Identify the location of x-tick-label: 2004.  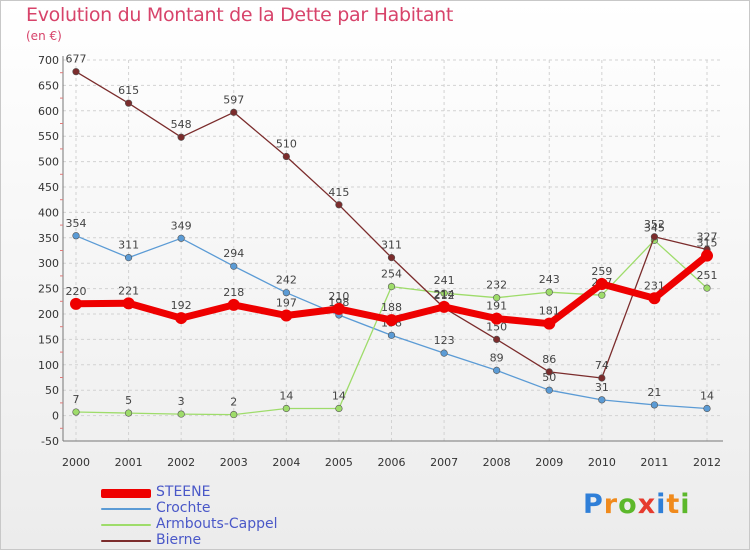
(286, 462).